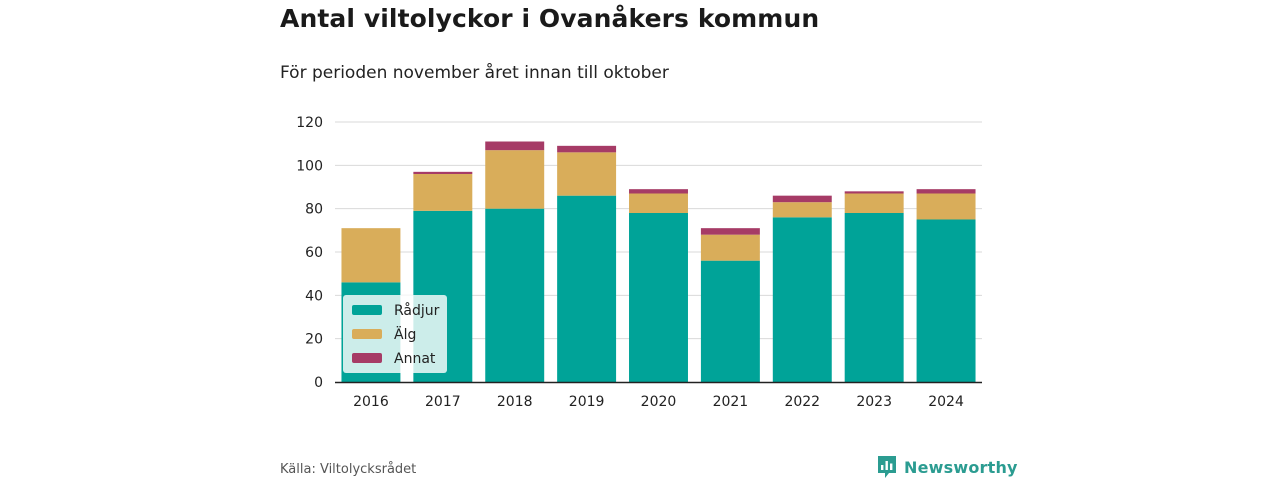  I want to click on bar-annat-2022, so click(802, 199).